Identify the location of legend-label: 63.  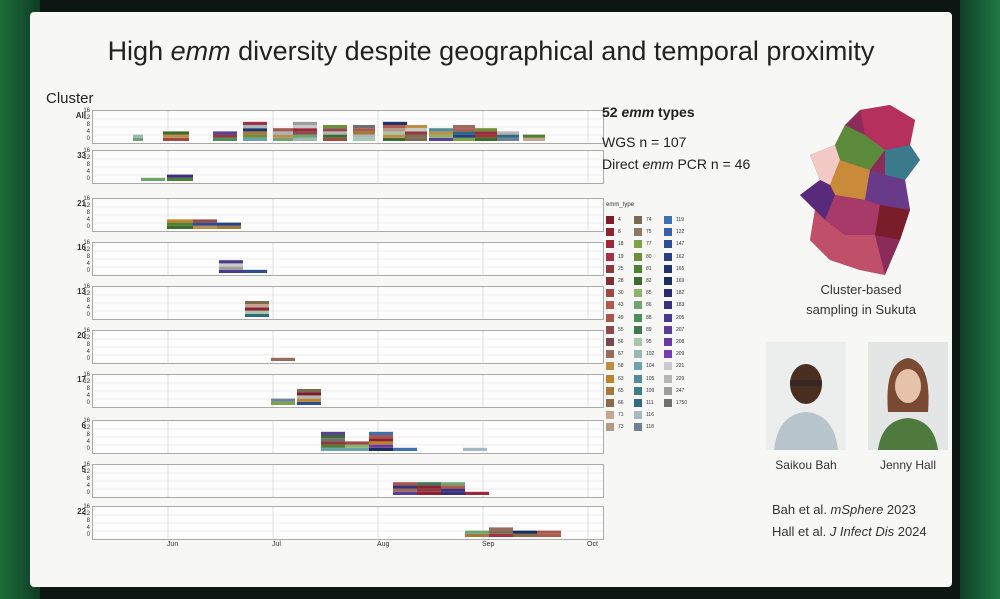
(621, 378).